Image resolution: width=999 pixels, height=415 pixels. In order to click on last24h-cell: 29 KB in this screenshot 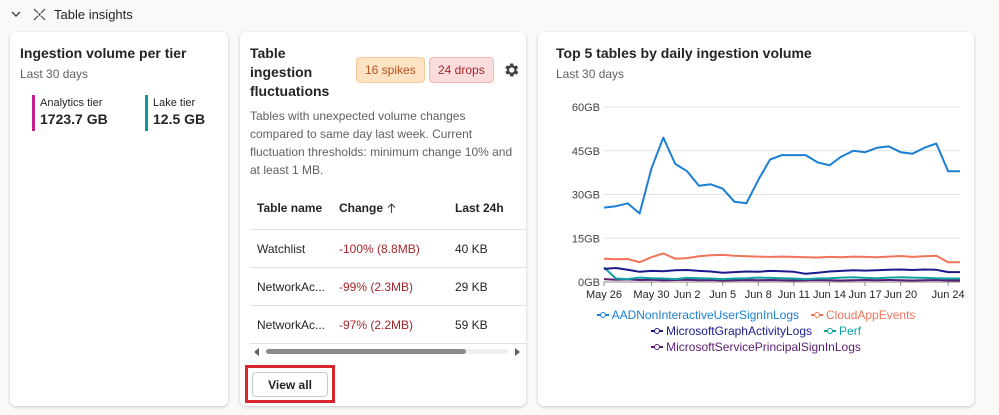, I will do `click(471, 286)`.